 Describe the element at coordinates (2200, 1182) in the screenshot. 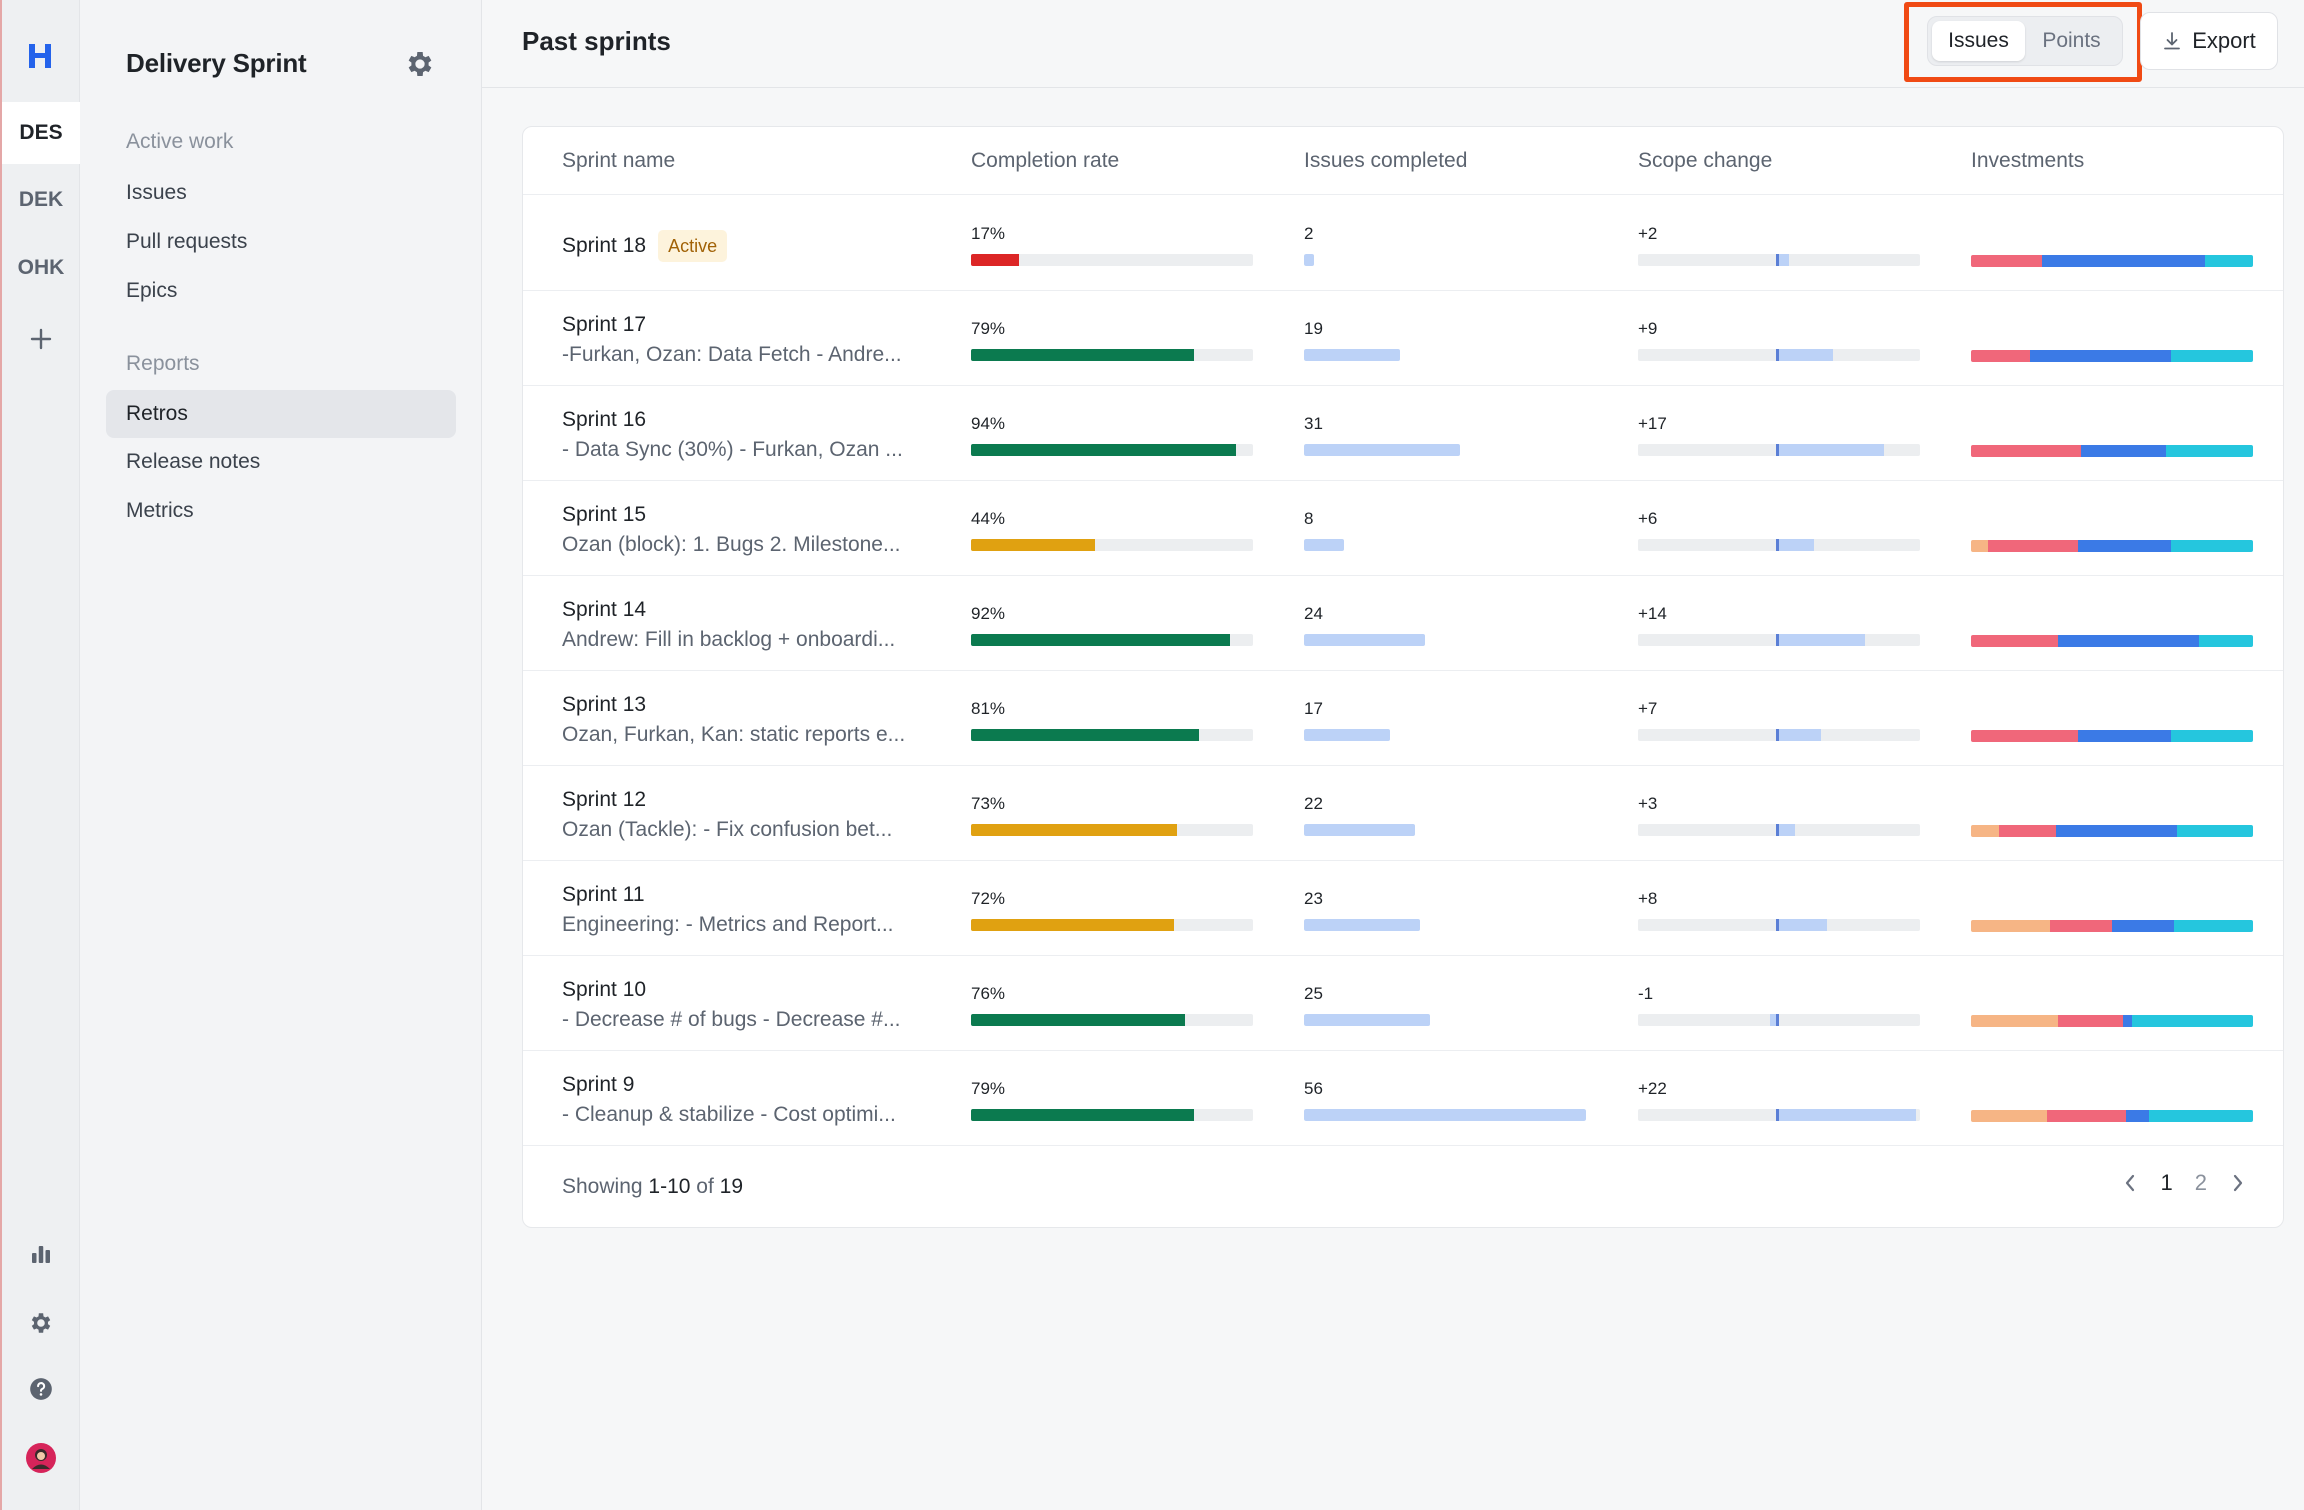

I see `page-2: 2` at that location.